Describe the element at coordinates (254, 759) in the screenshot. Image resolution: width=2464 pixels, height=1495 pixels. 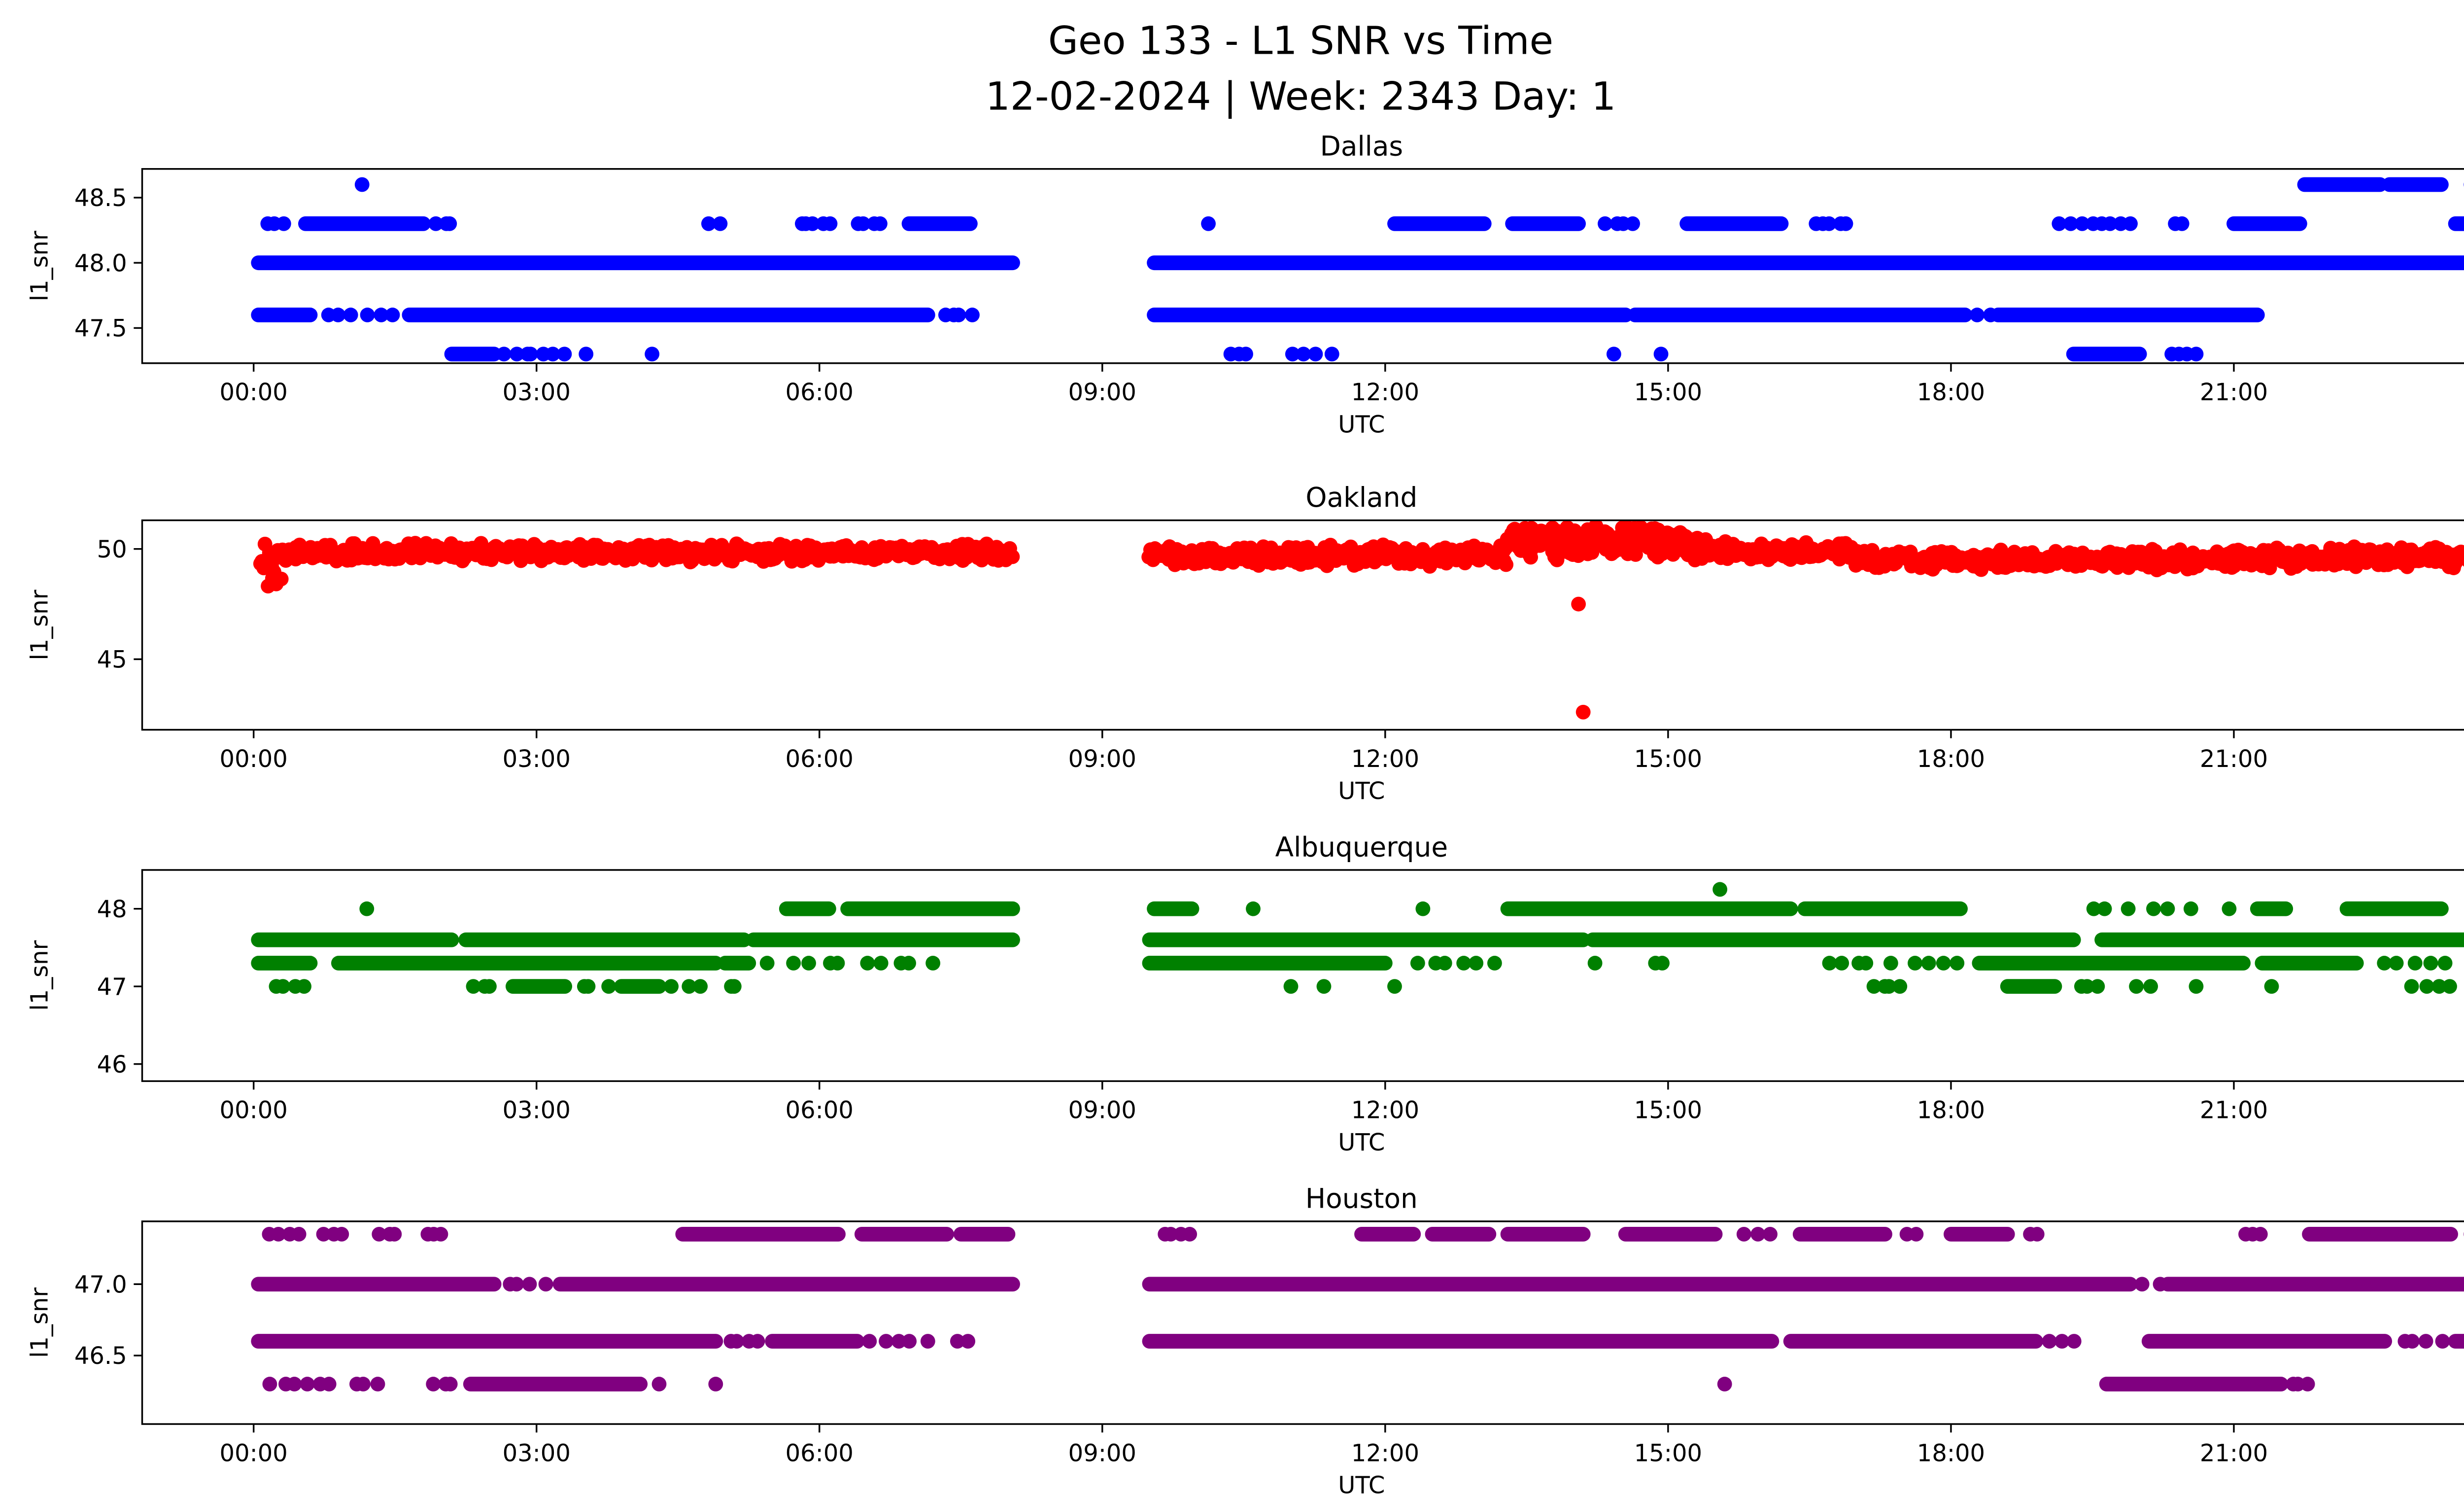
I see `xtick-label: 00:00` at that location.